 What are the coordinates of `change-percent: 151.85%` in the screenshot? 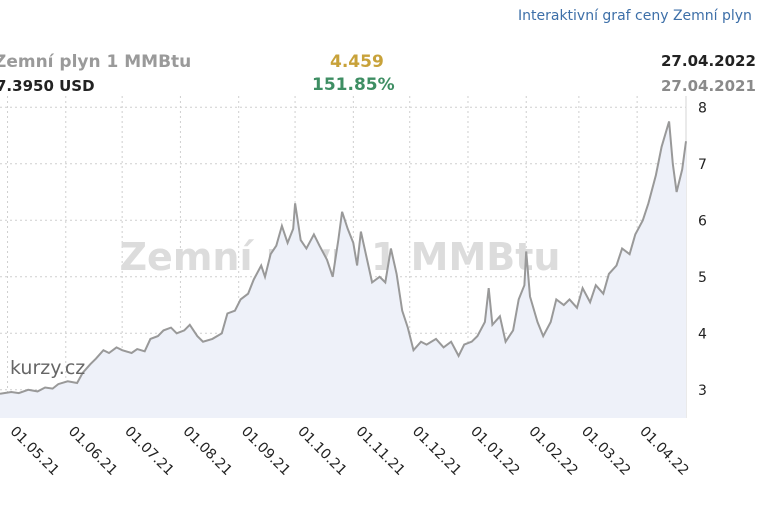 It's located at (353, 85).